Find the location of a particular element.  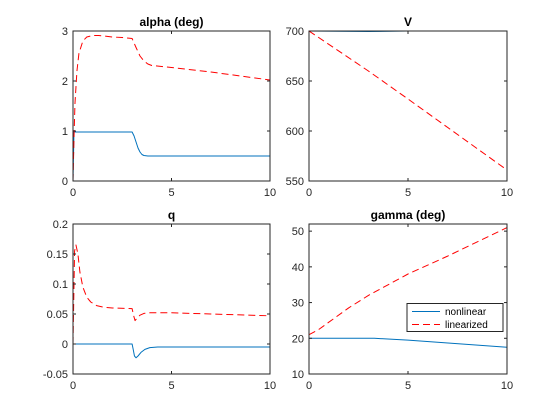

y-tick-label: 550 is located at coordinates (295, 182).